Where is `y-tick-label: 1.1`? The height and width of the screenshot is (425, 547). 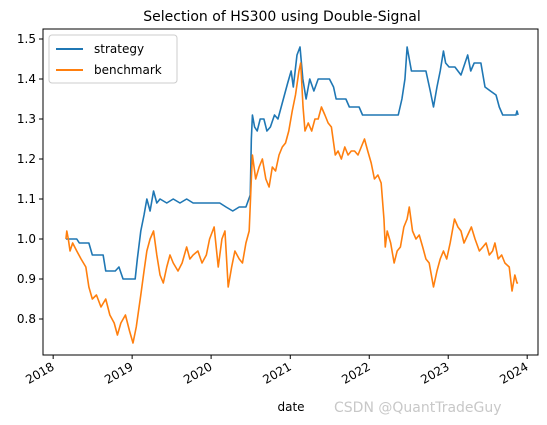
y-tick-label: 1.1 is located at coordinates (26, 199).